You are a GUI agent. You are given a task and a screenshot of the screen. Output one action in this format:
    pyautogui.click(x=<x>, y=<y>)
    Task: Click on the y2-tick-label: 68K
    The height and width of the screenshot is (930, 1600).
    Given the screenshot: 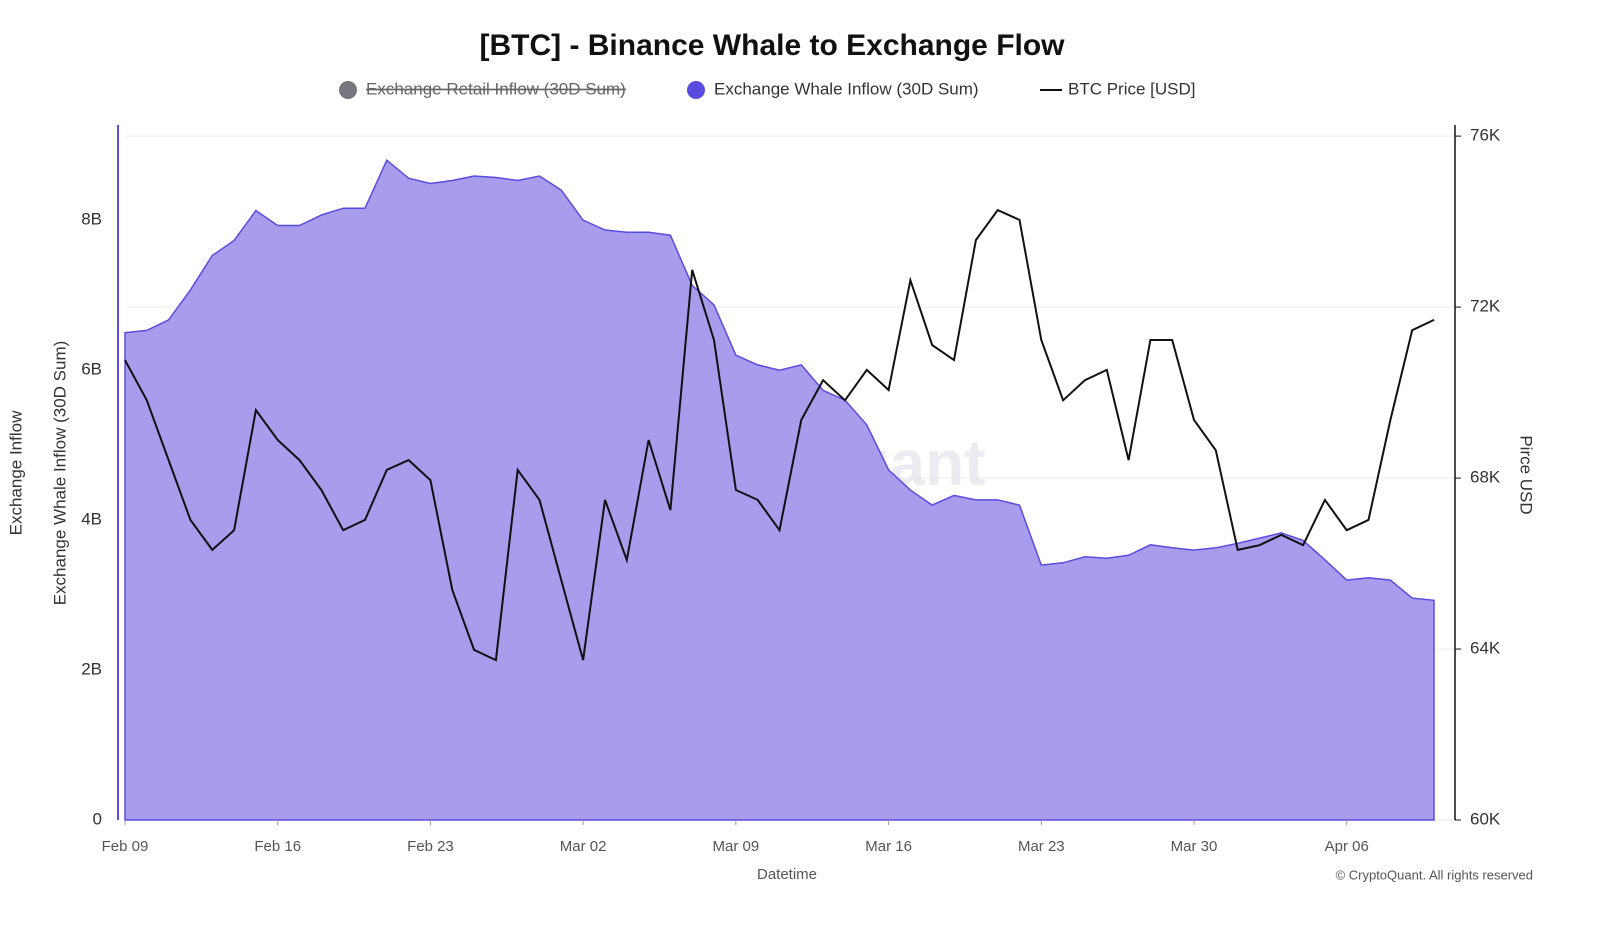 What is the action you would take?
    pyautogui.click(x=1485, y=477)
    